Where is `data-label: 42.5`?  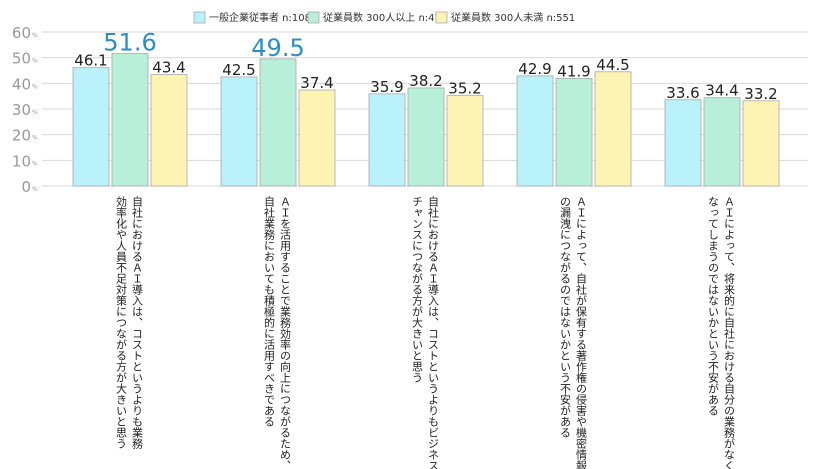
data-label: 42.5 is located at coordinates (238, 70).